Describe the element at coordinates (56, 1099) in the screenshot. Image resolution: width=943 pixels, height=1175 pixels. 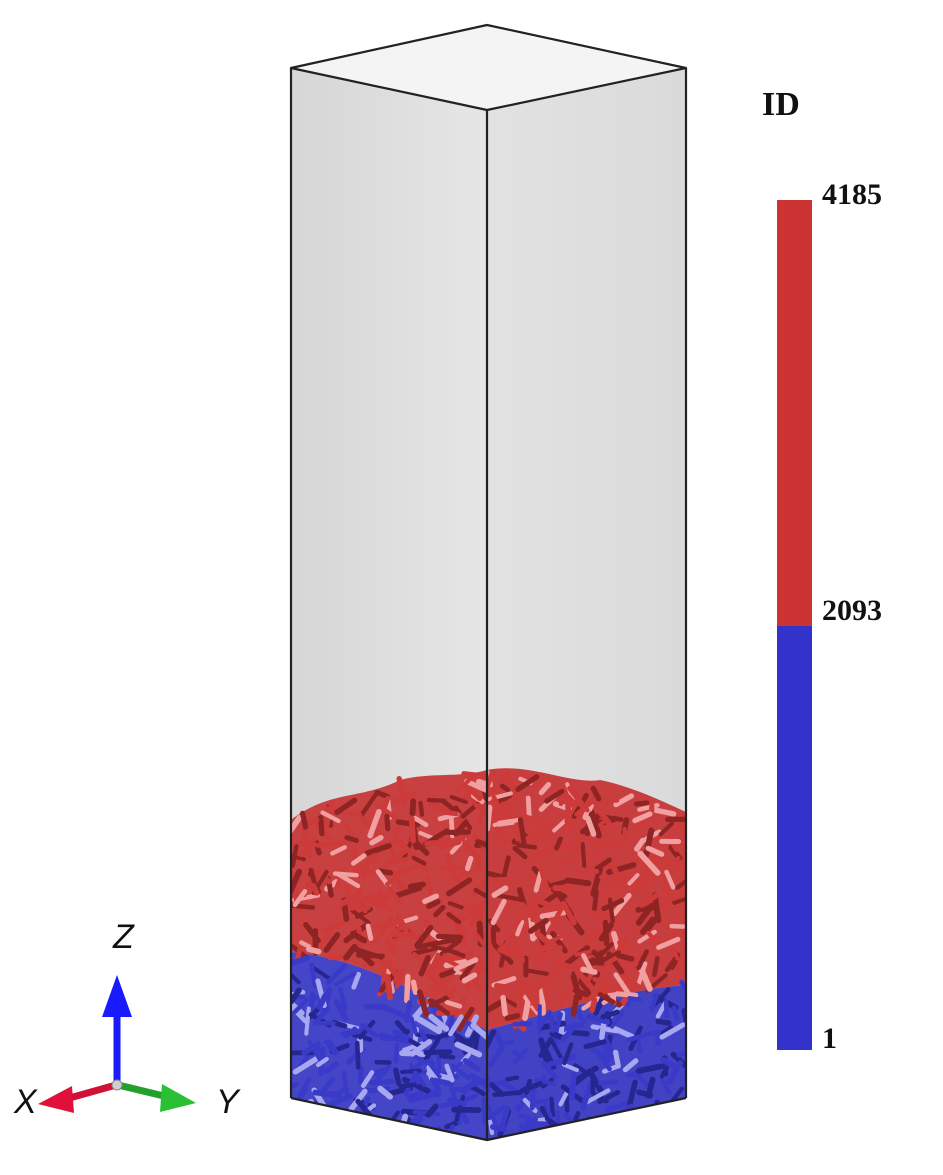
I see `x-axis-arrowhead` at that location.